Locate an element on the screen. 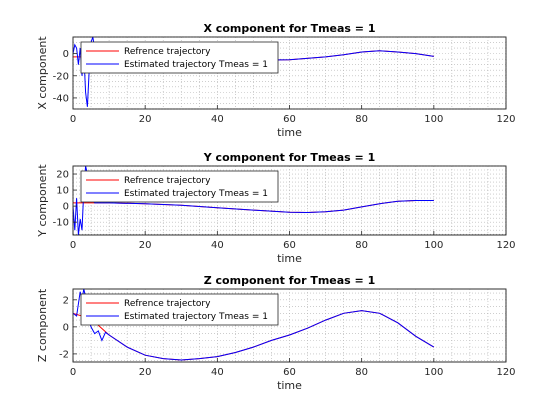 This screenshot has height=420, width=560. y-tick-label: -20 is located at coordinates (61, 76).